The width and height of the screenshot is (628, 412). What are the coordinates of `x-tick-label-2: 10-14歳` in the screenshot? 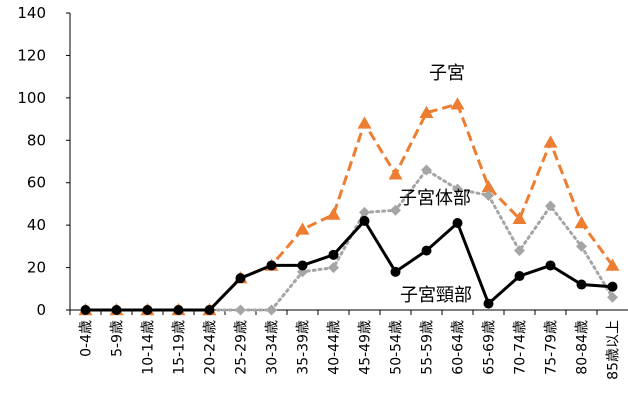 It's located at (149, 347).